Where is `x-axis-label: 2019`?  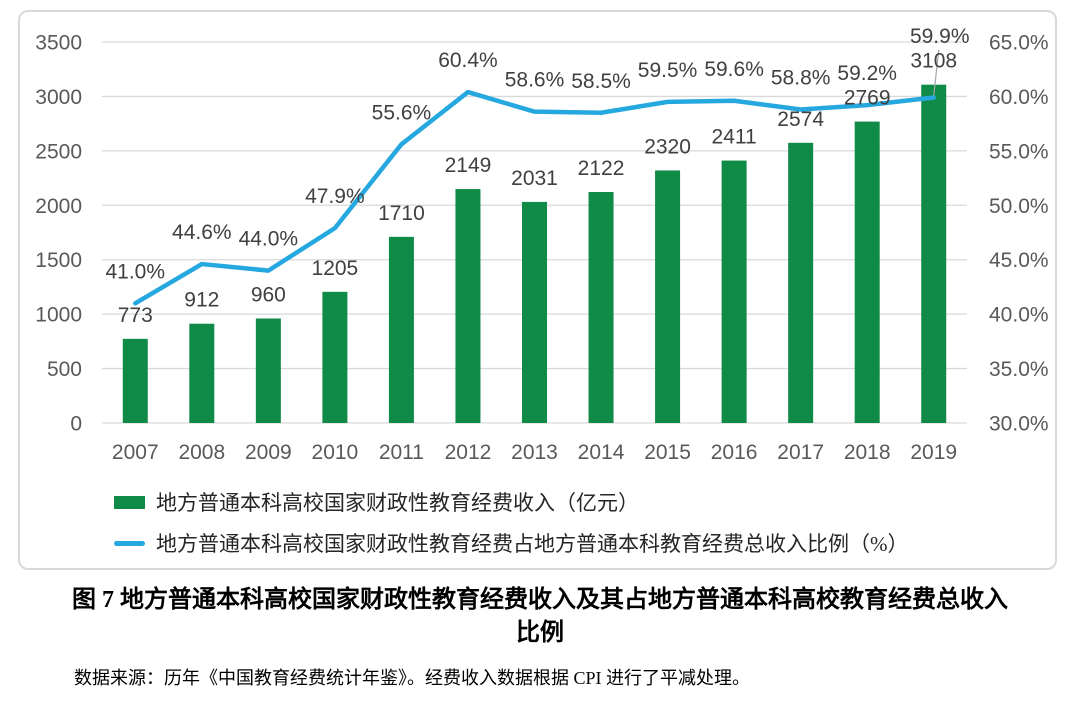
x-axis-label: 2019 is located at coordinates (933, 452).